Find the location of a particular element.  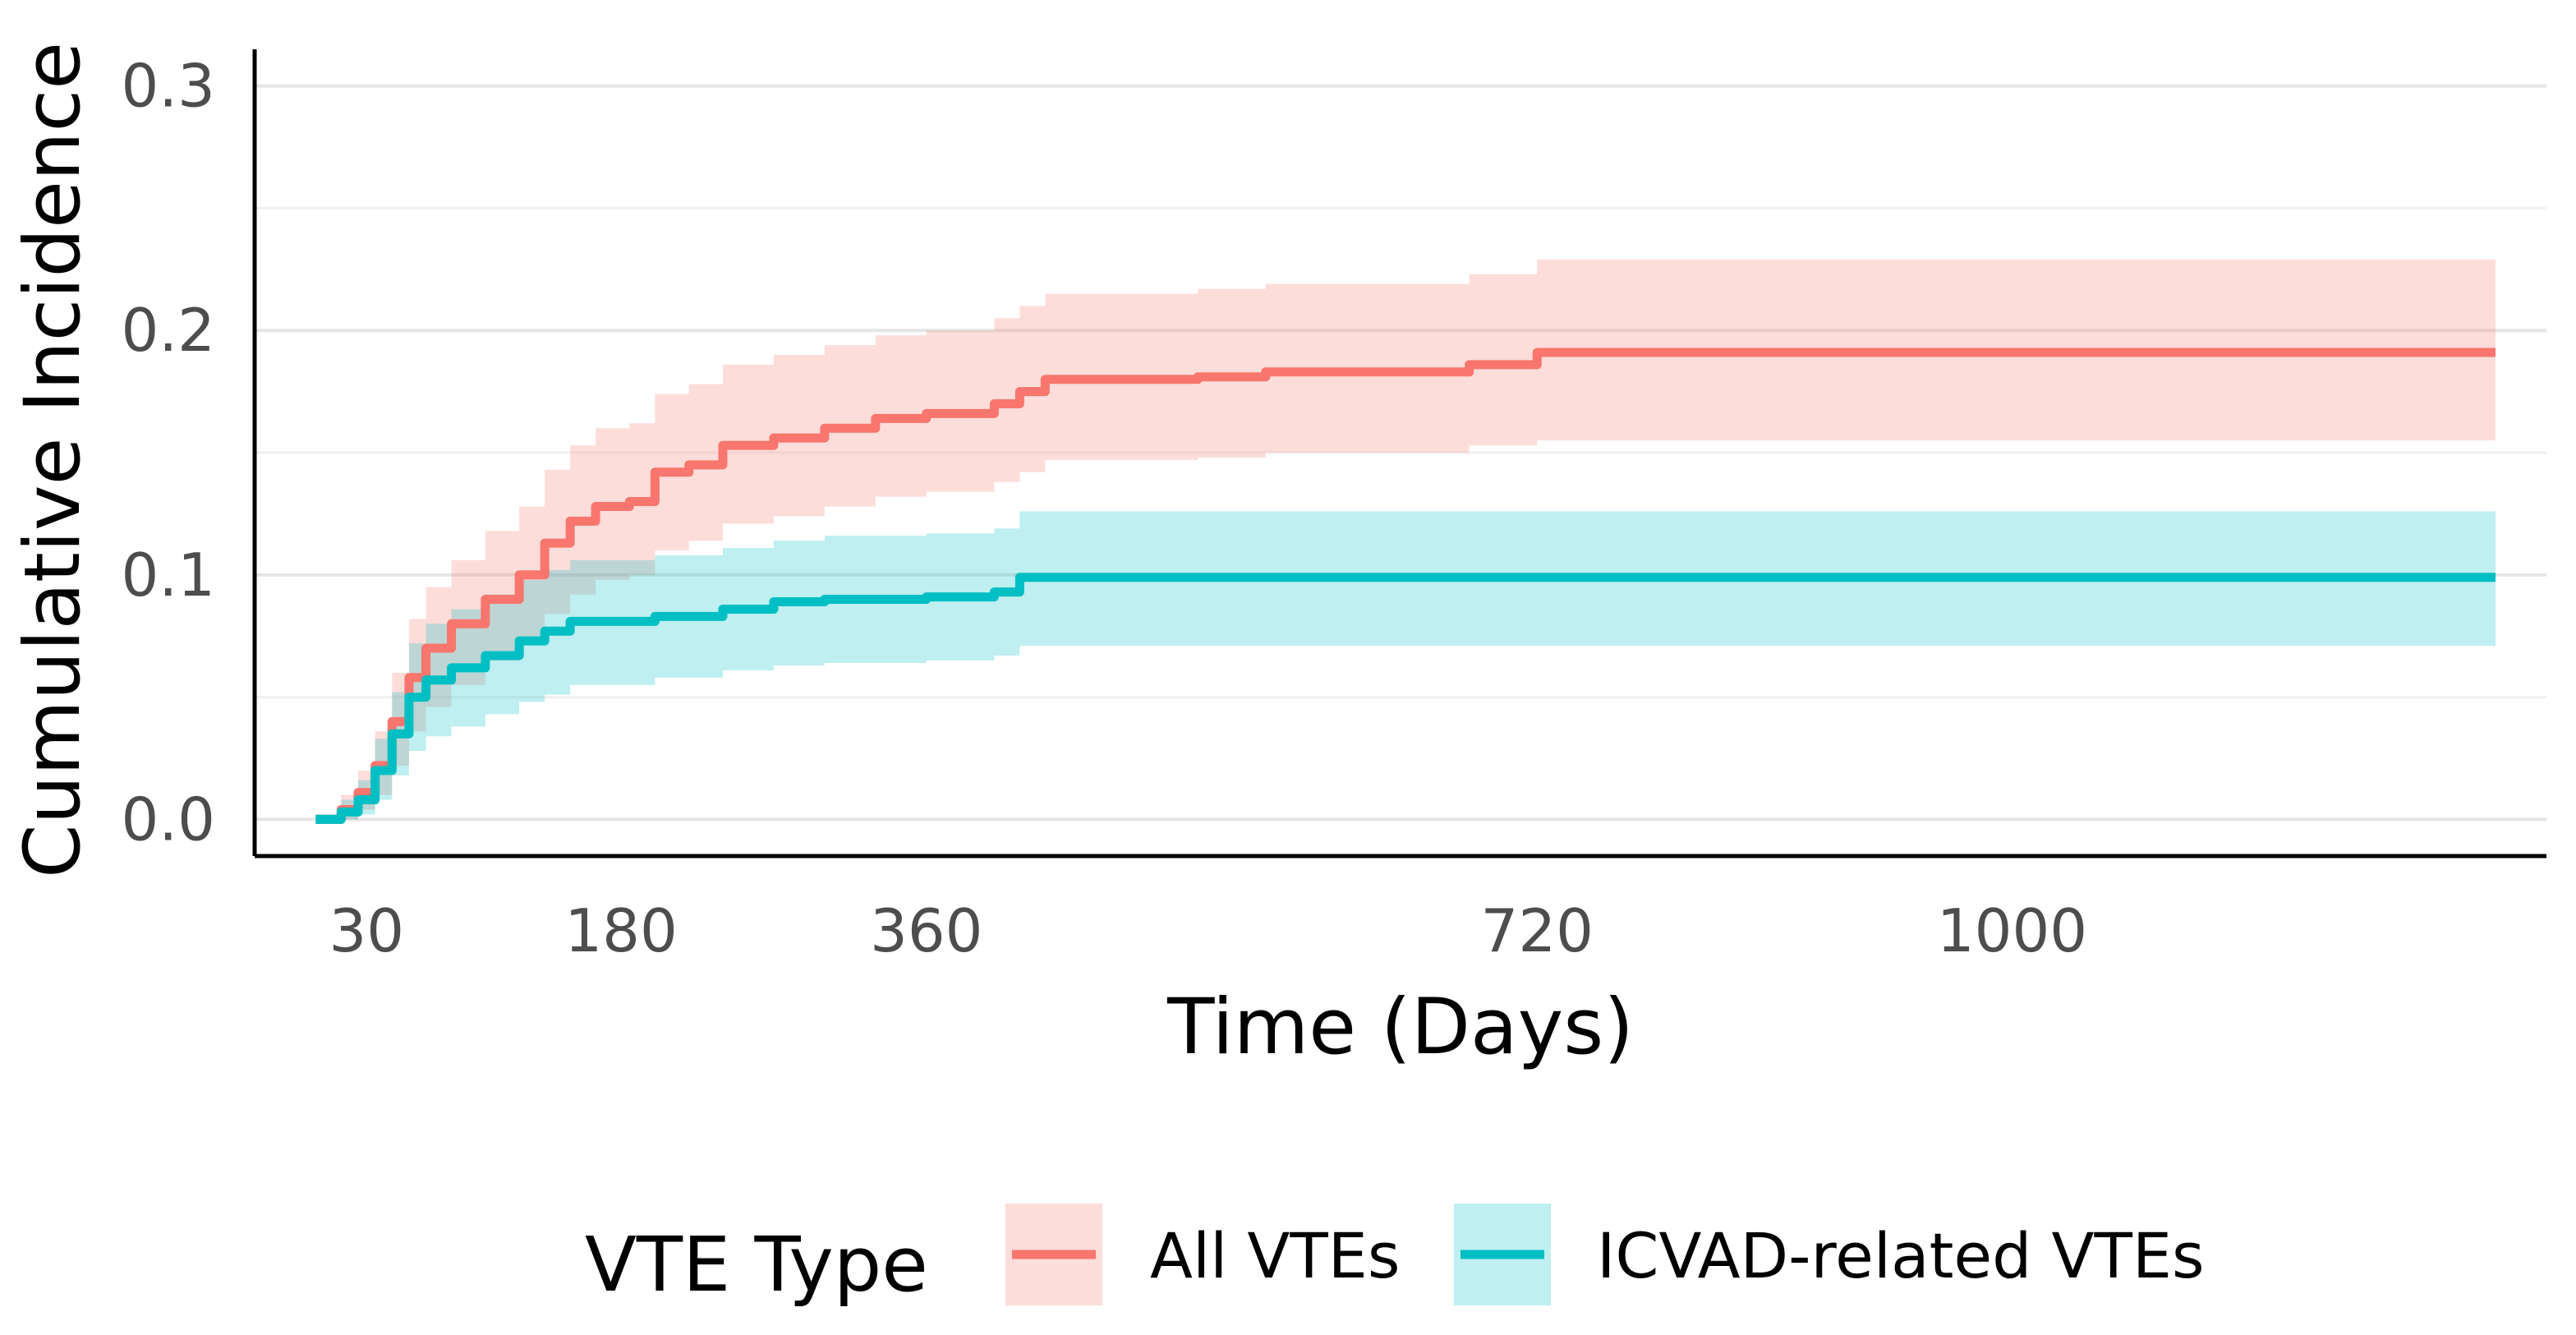

y-tick-label: 0.2 is located at coordinates (168, 330).